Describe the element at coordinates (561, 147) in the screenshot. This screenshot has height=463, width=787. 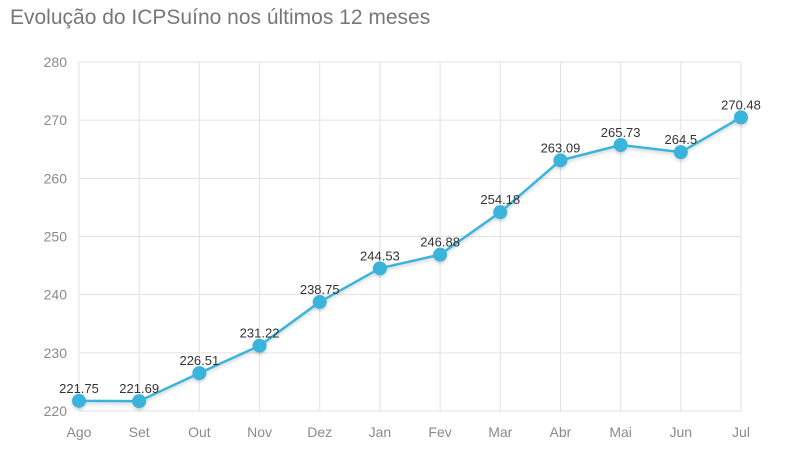
I see `data-value-label: 263.09` at that location.